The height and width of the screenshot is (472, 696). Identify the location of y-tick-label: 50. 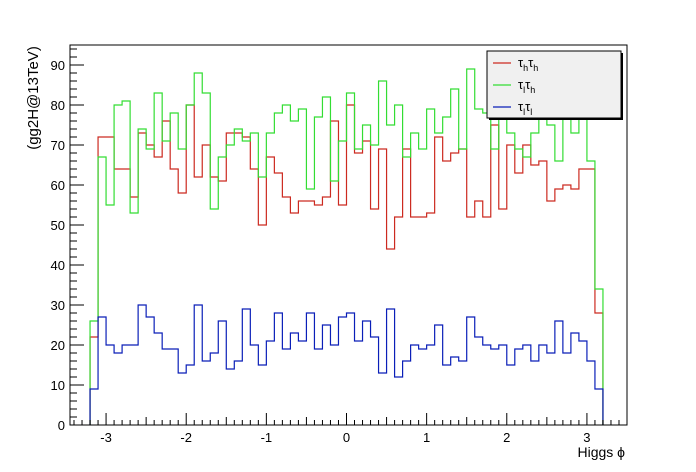
(58, 225).